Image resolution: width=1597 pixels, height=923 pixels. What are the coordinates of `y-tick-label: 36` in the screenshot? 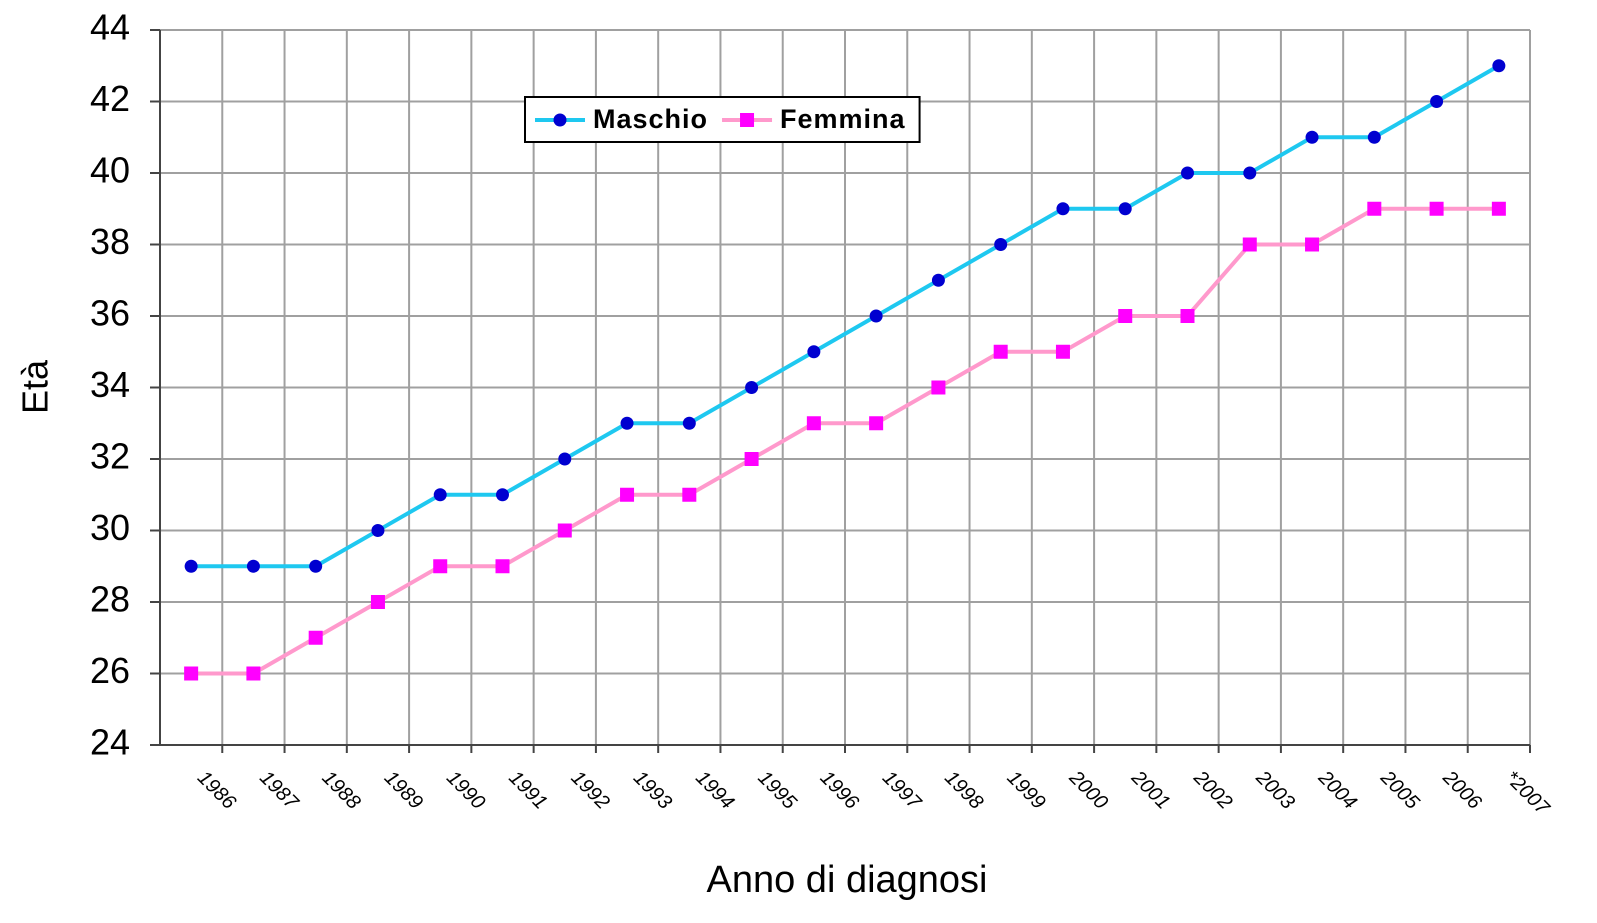 It's located at (110, 313).